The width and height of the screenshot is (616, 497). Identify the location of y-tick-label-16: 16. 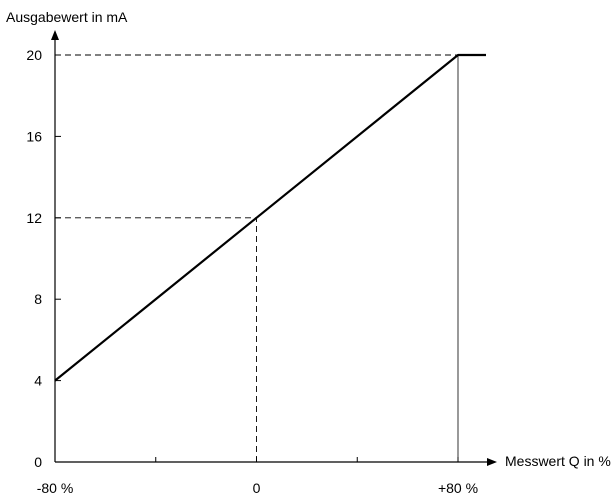
(34, 136).